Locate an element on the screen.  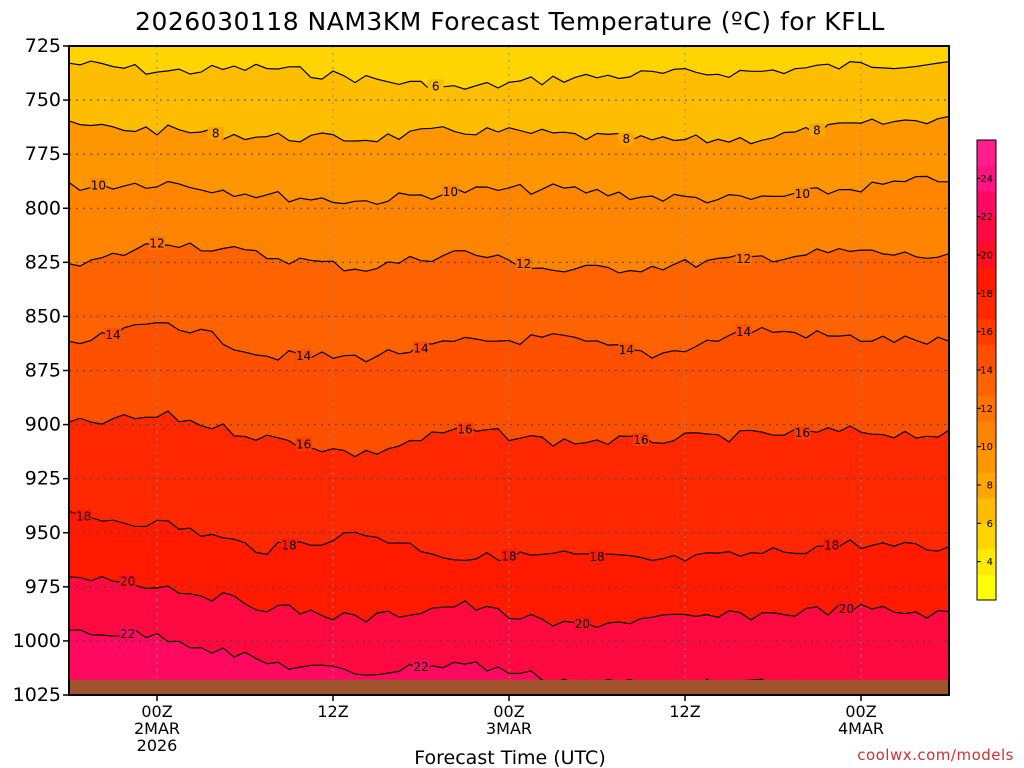
x-tick-label: 4MAR is located at coordinates (861, 728).